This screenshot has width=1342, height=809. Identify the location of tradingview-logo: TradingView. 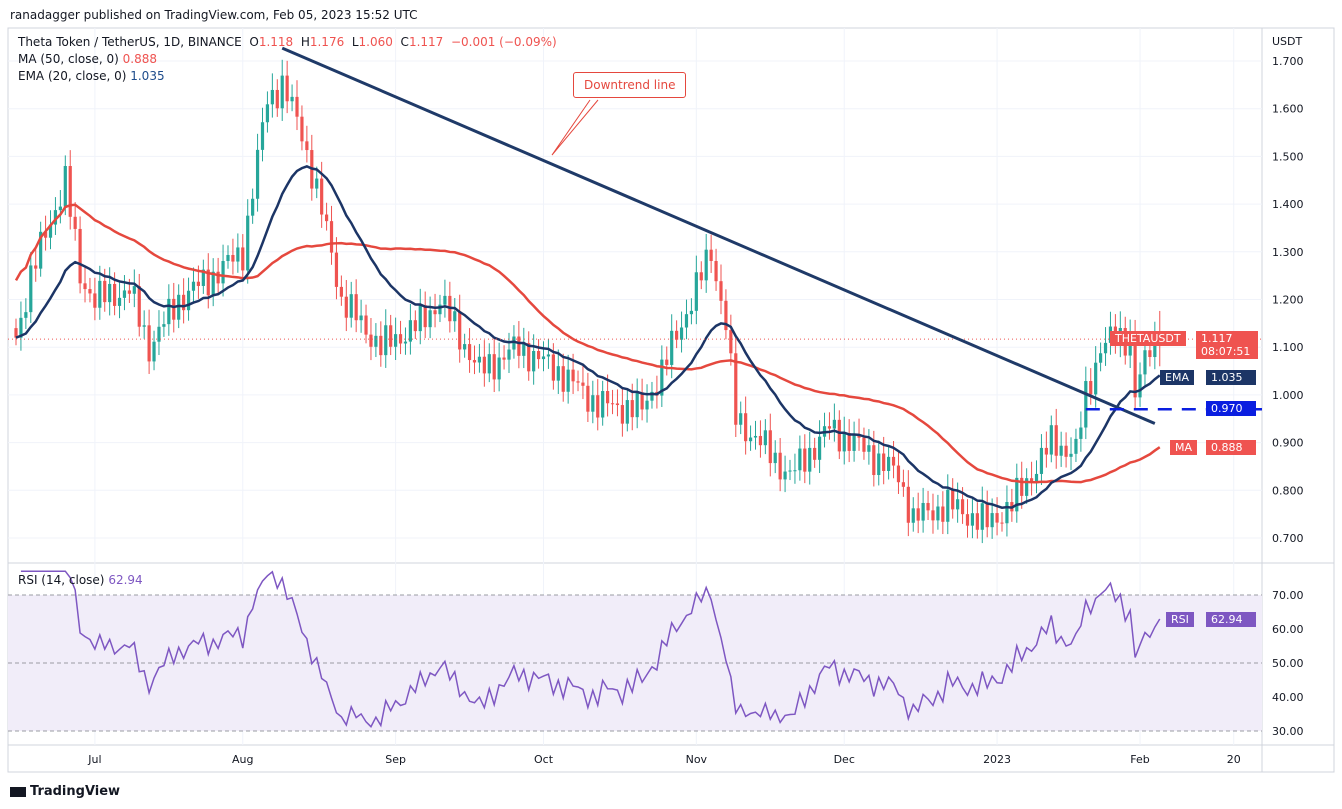
(65, 791).